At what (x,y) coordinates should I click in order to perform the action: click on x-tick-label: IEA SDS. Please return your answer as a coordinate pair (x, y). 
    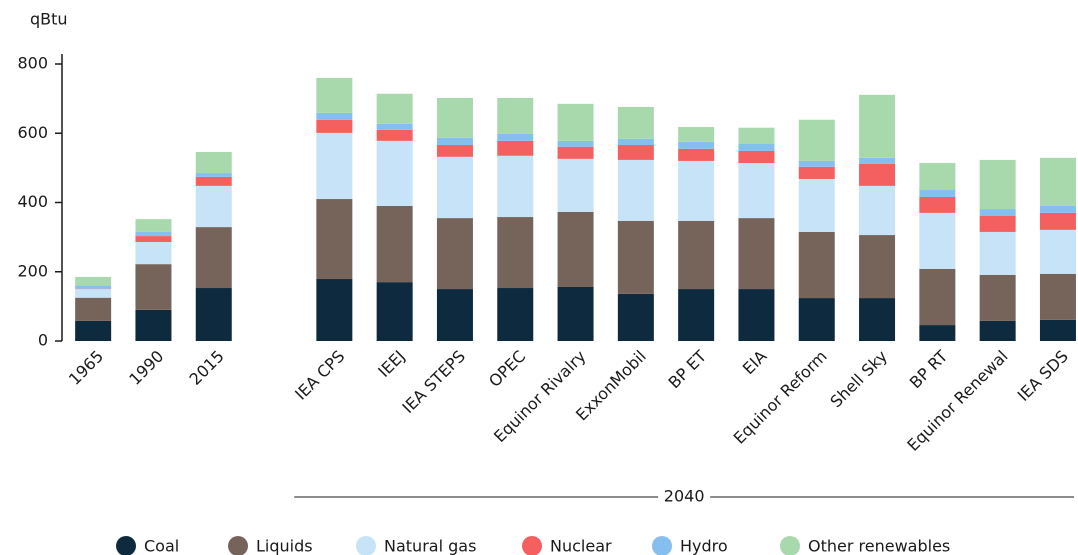
    Looking at the image, I should click on (1043, 376).